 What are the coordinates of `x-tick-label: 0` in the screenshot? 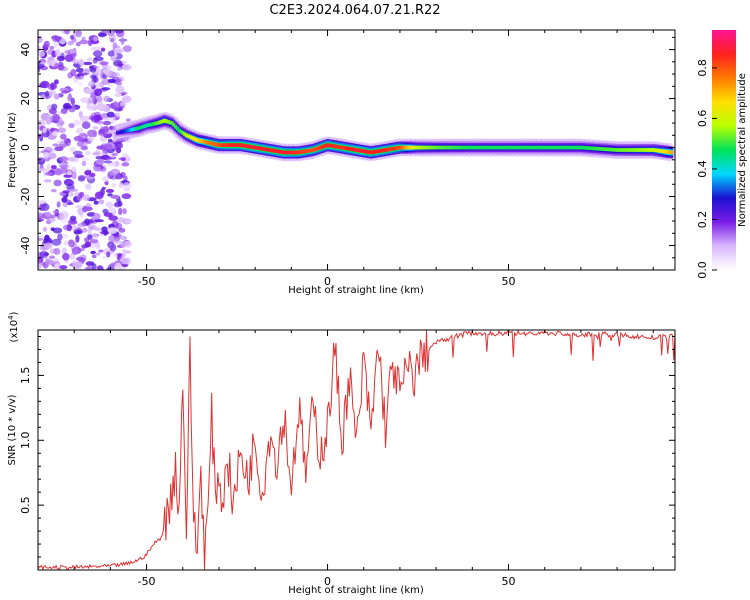 It's located at (327, 581).